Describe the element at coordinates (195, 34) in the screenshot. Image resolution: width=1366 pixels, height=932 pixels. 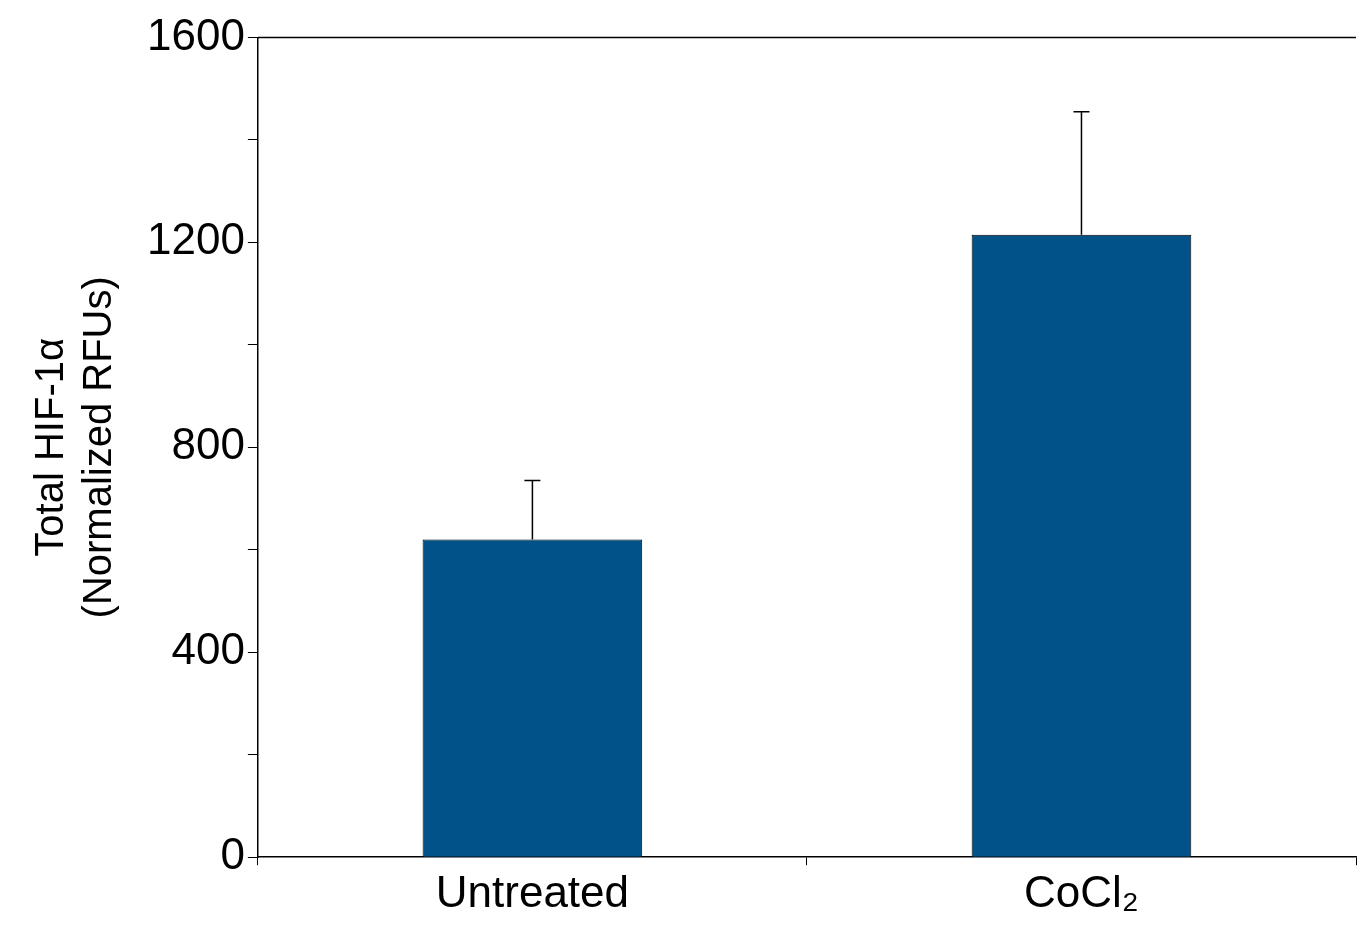
I see `y-tick-label: 1600` at that location.